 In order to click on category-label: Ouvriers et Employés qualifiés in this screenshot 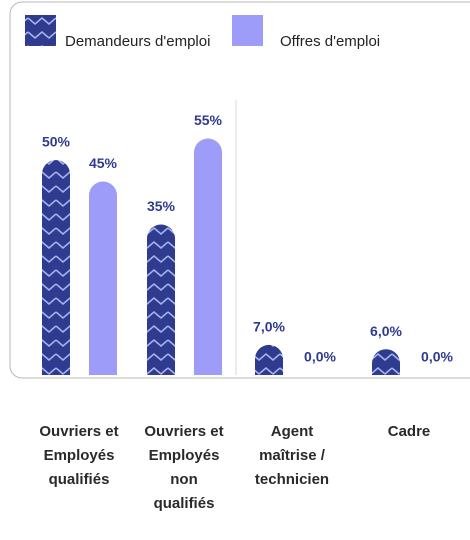, I will do `click(79, 455)`.